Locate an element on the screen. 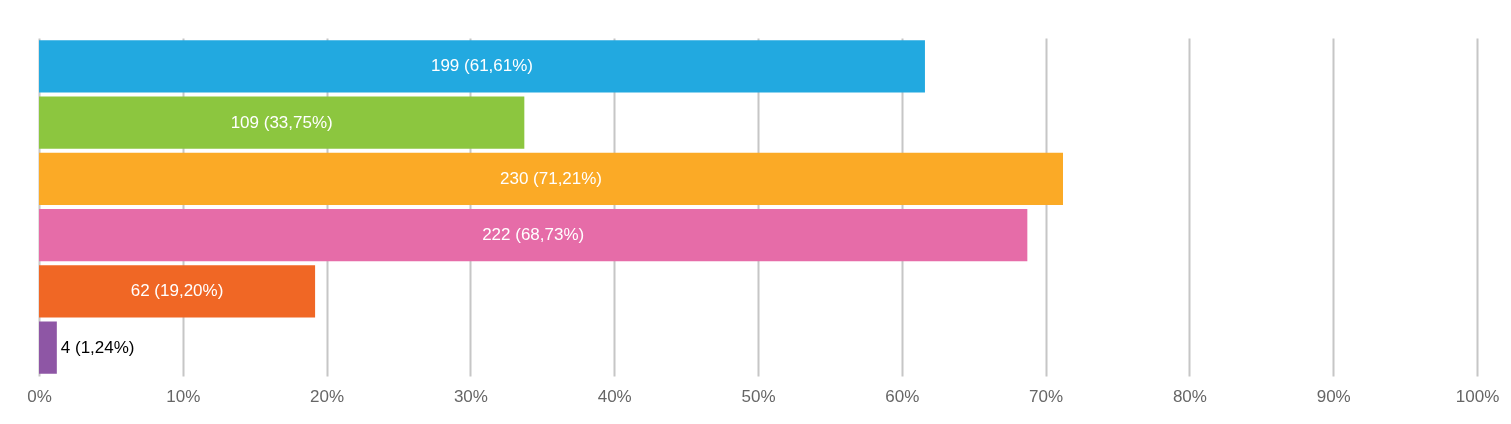  data-label: 222 (68,73%) is located at coordinates (533, 235).